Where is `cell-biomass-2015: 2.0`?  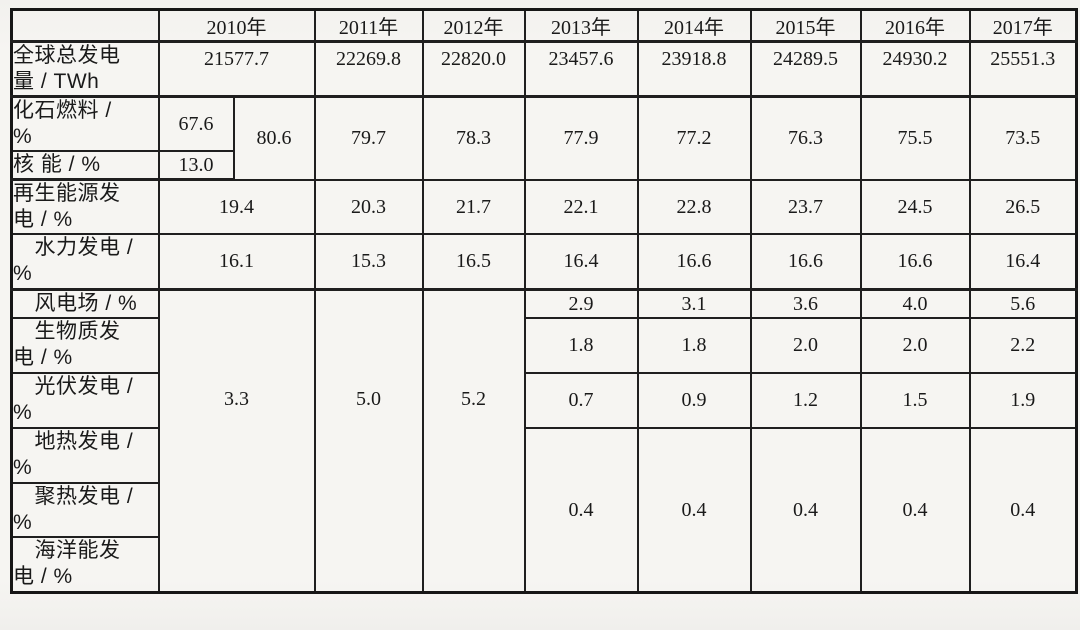 cell-biomass-2015: 2.0 is located at coordinates (805, 345).